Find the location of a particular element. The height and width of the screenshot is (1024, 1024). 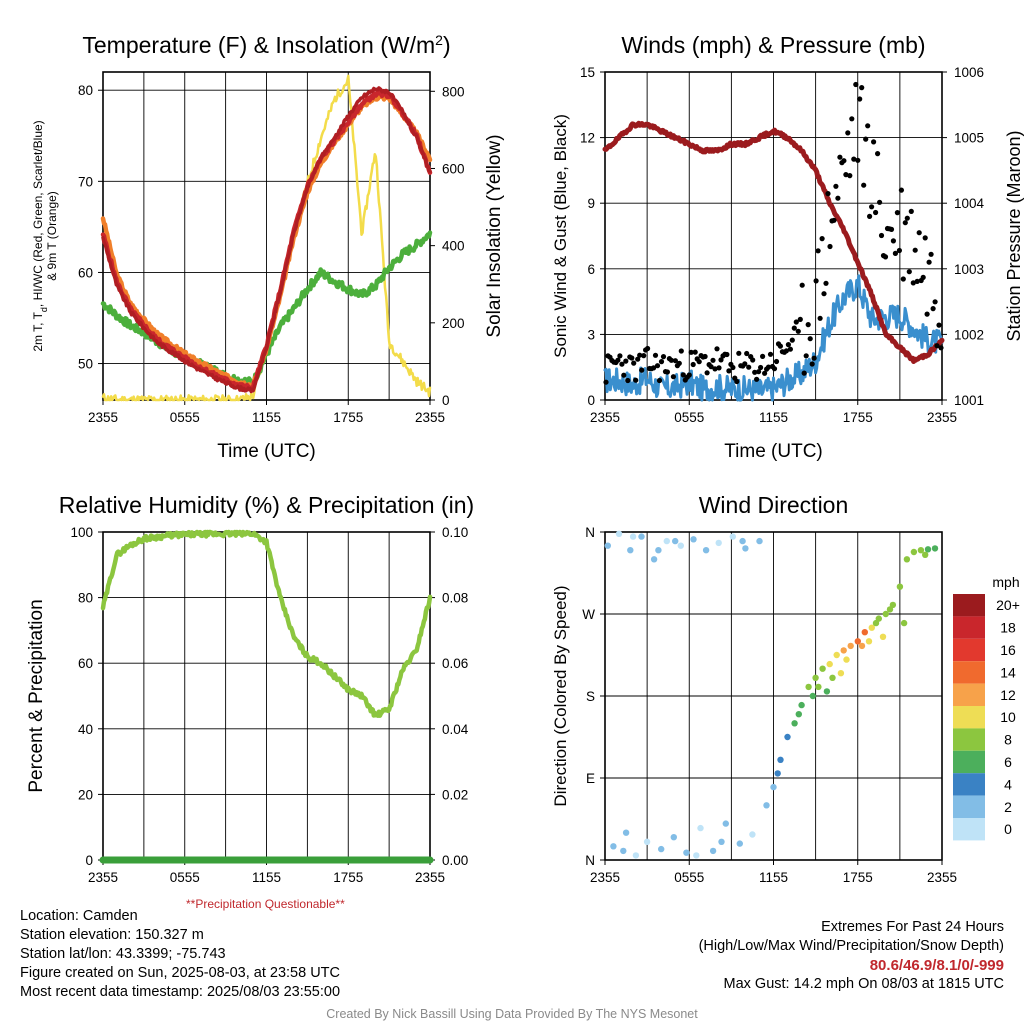

y-label-part: 2m T, T is located at coordinates (38, 331).